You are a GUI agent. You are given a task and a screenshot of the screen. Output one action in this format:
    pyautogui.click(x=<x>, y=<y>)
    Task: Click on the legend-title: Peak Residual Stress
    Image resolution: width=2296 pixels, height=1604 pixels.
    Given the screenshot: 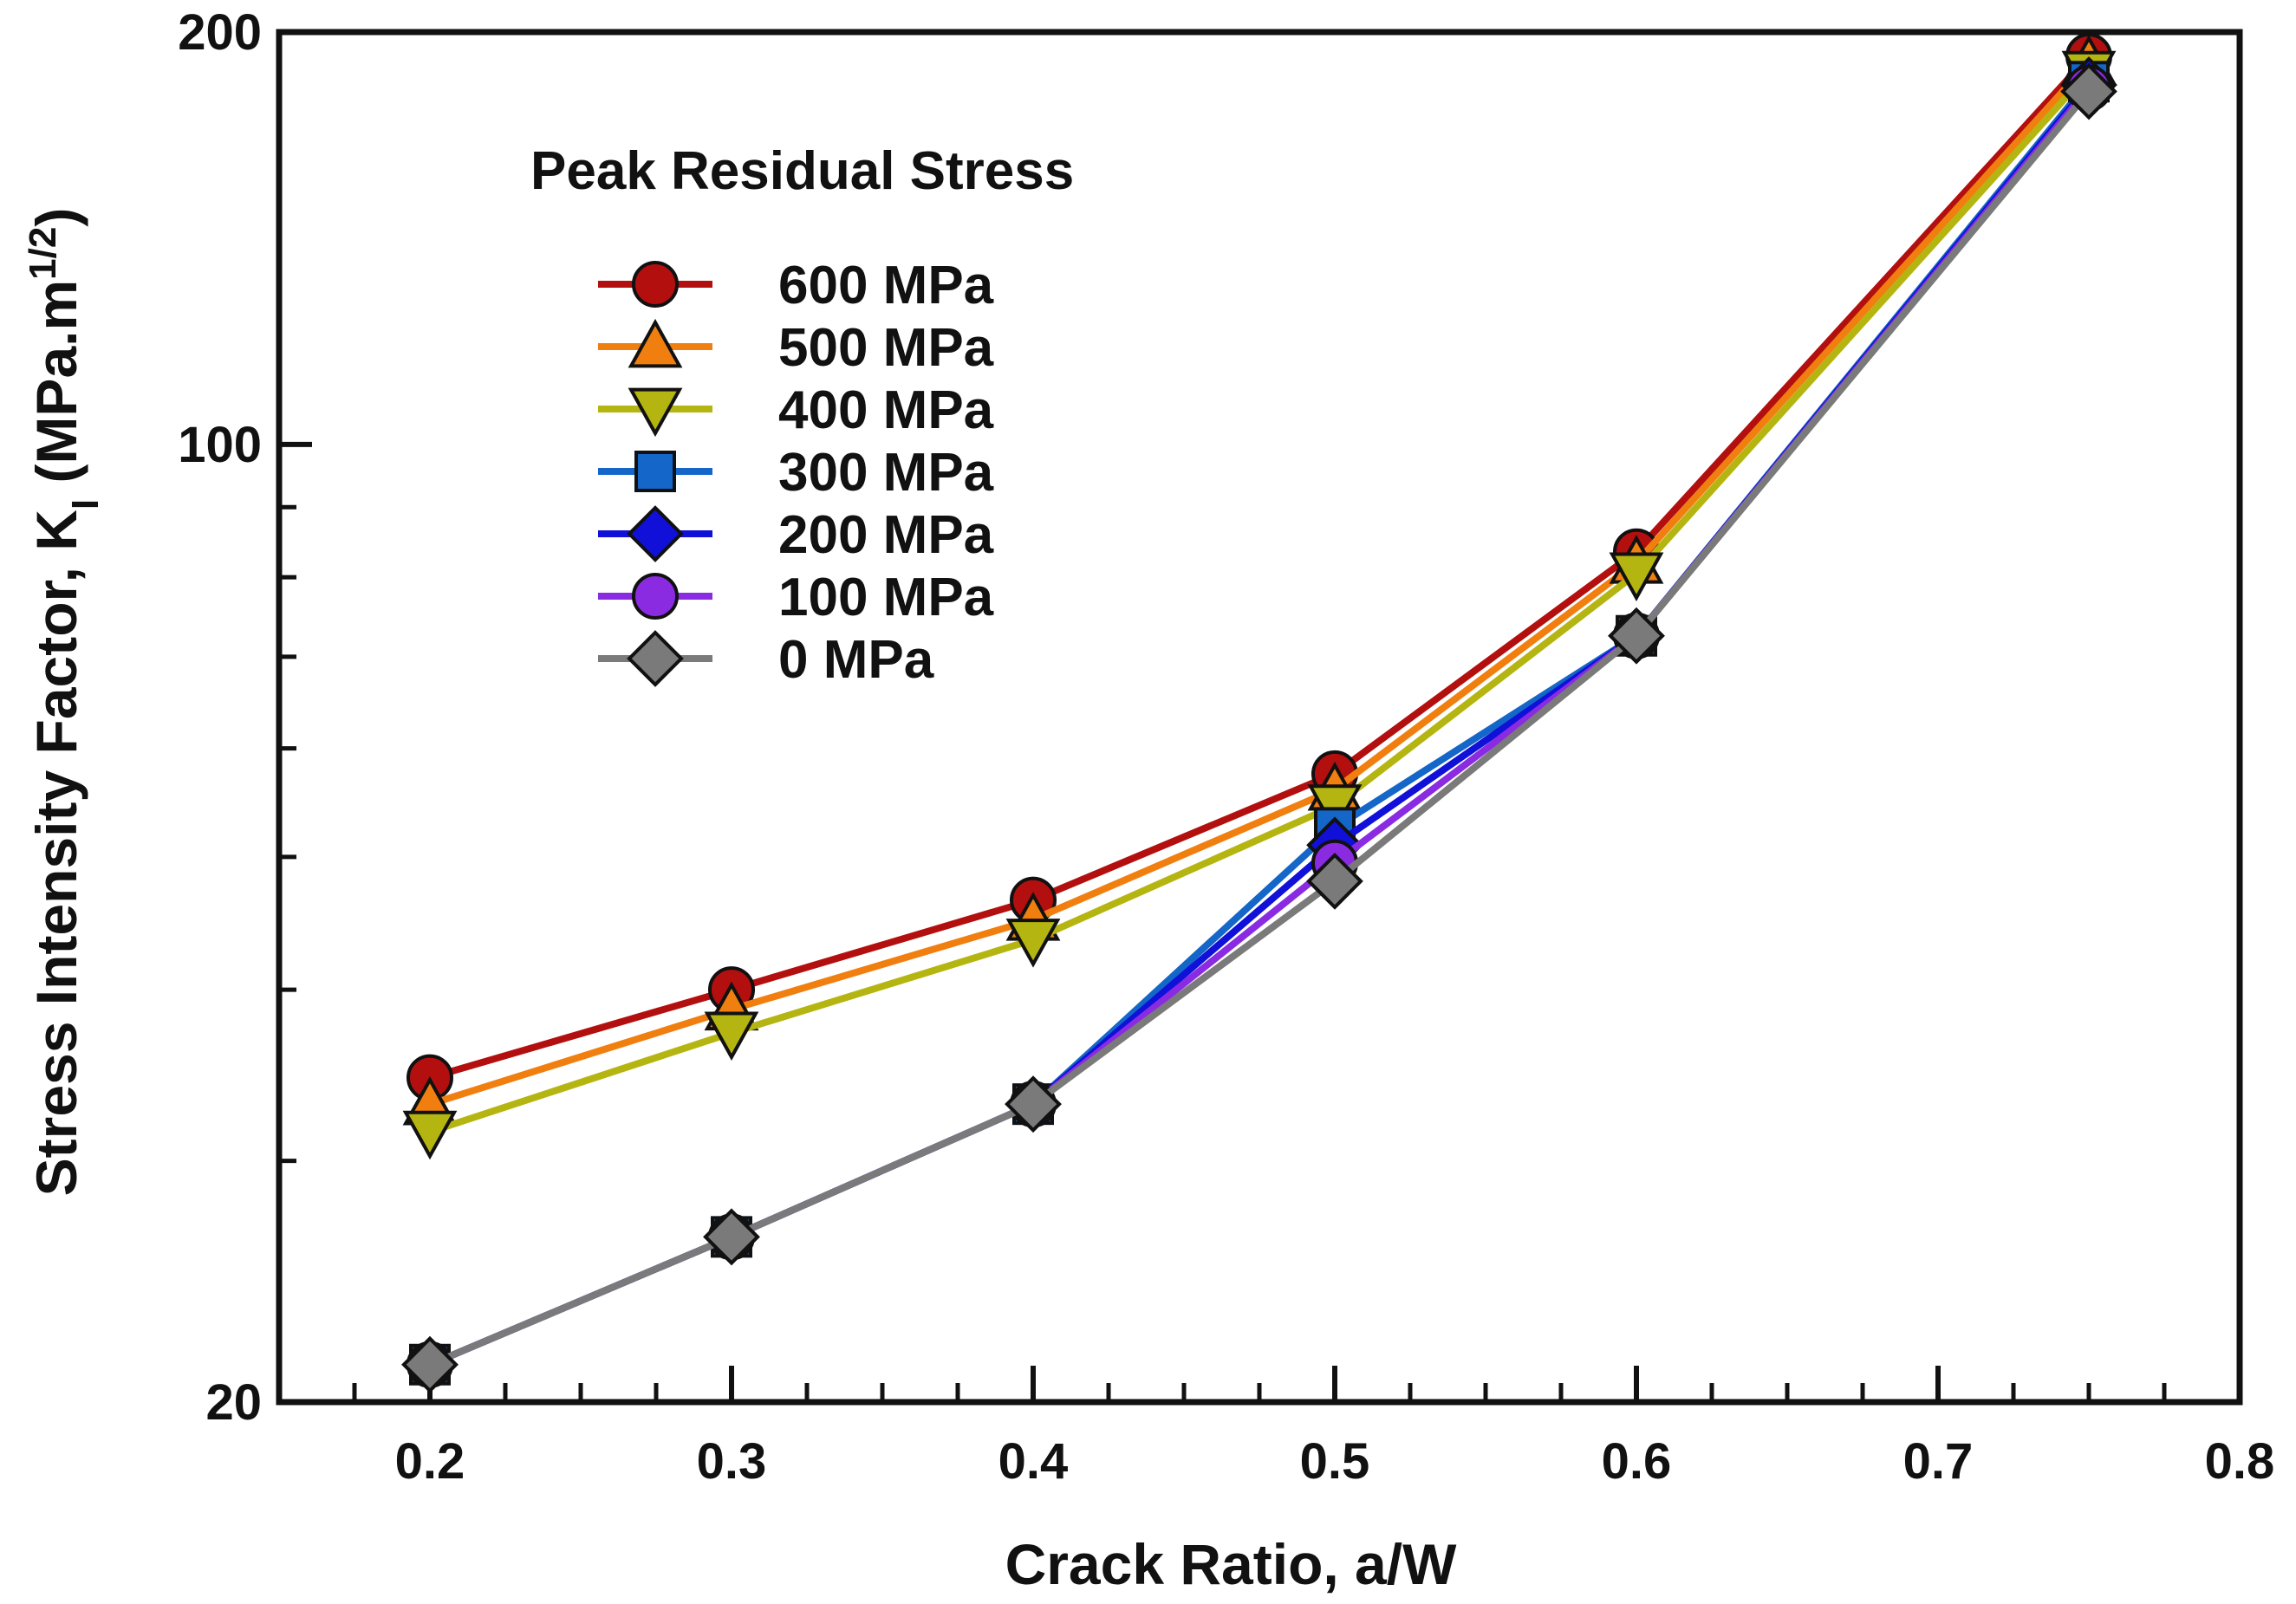 What is the action you would take?
    pyautogui.click(x=802, y=171)
    